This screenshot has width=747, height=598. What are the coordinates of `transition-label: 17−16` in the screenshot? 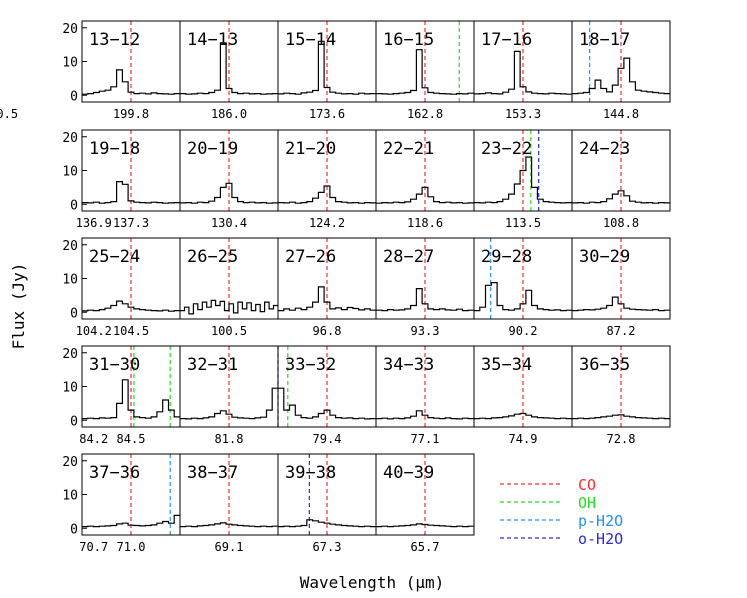 It's located at (506, 40).